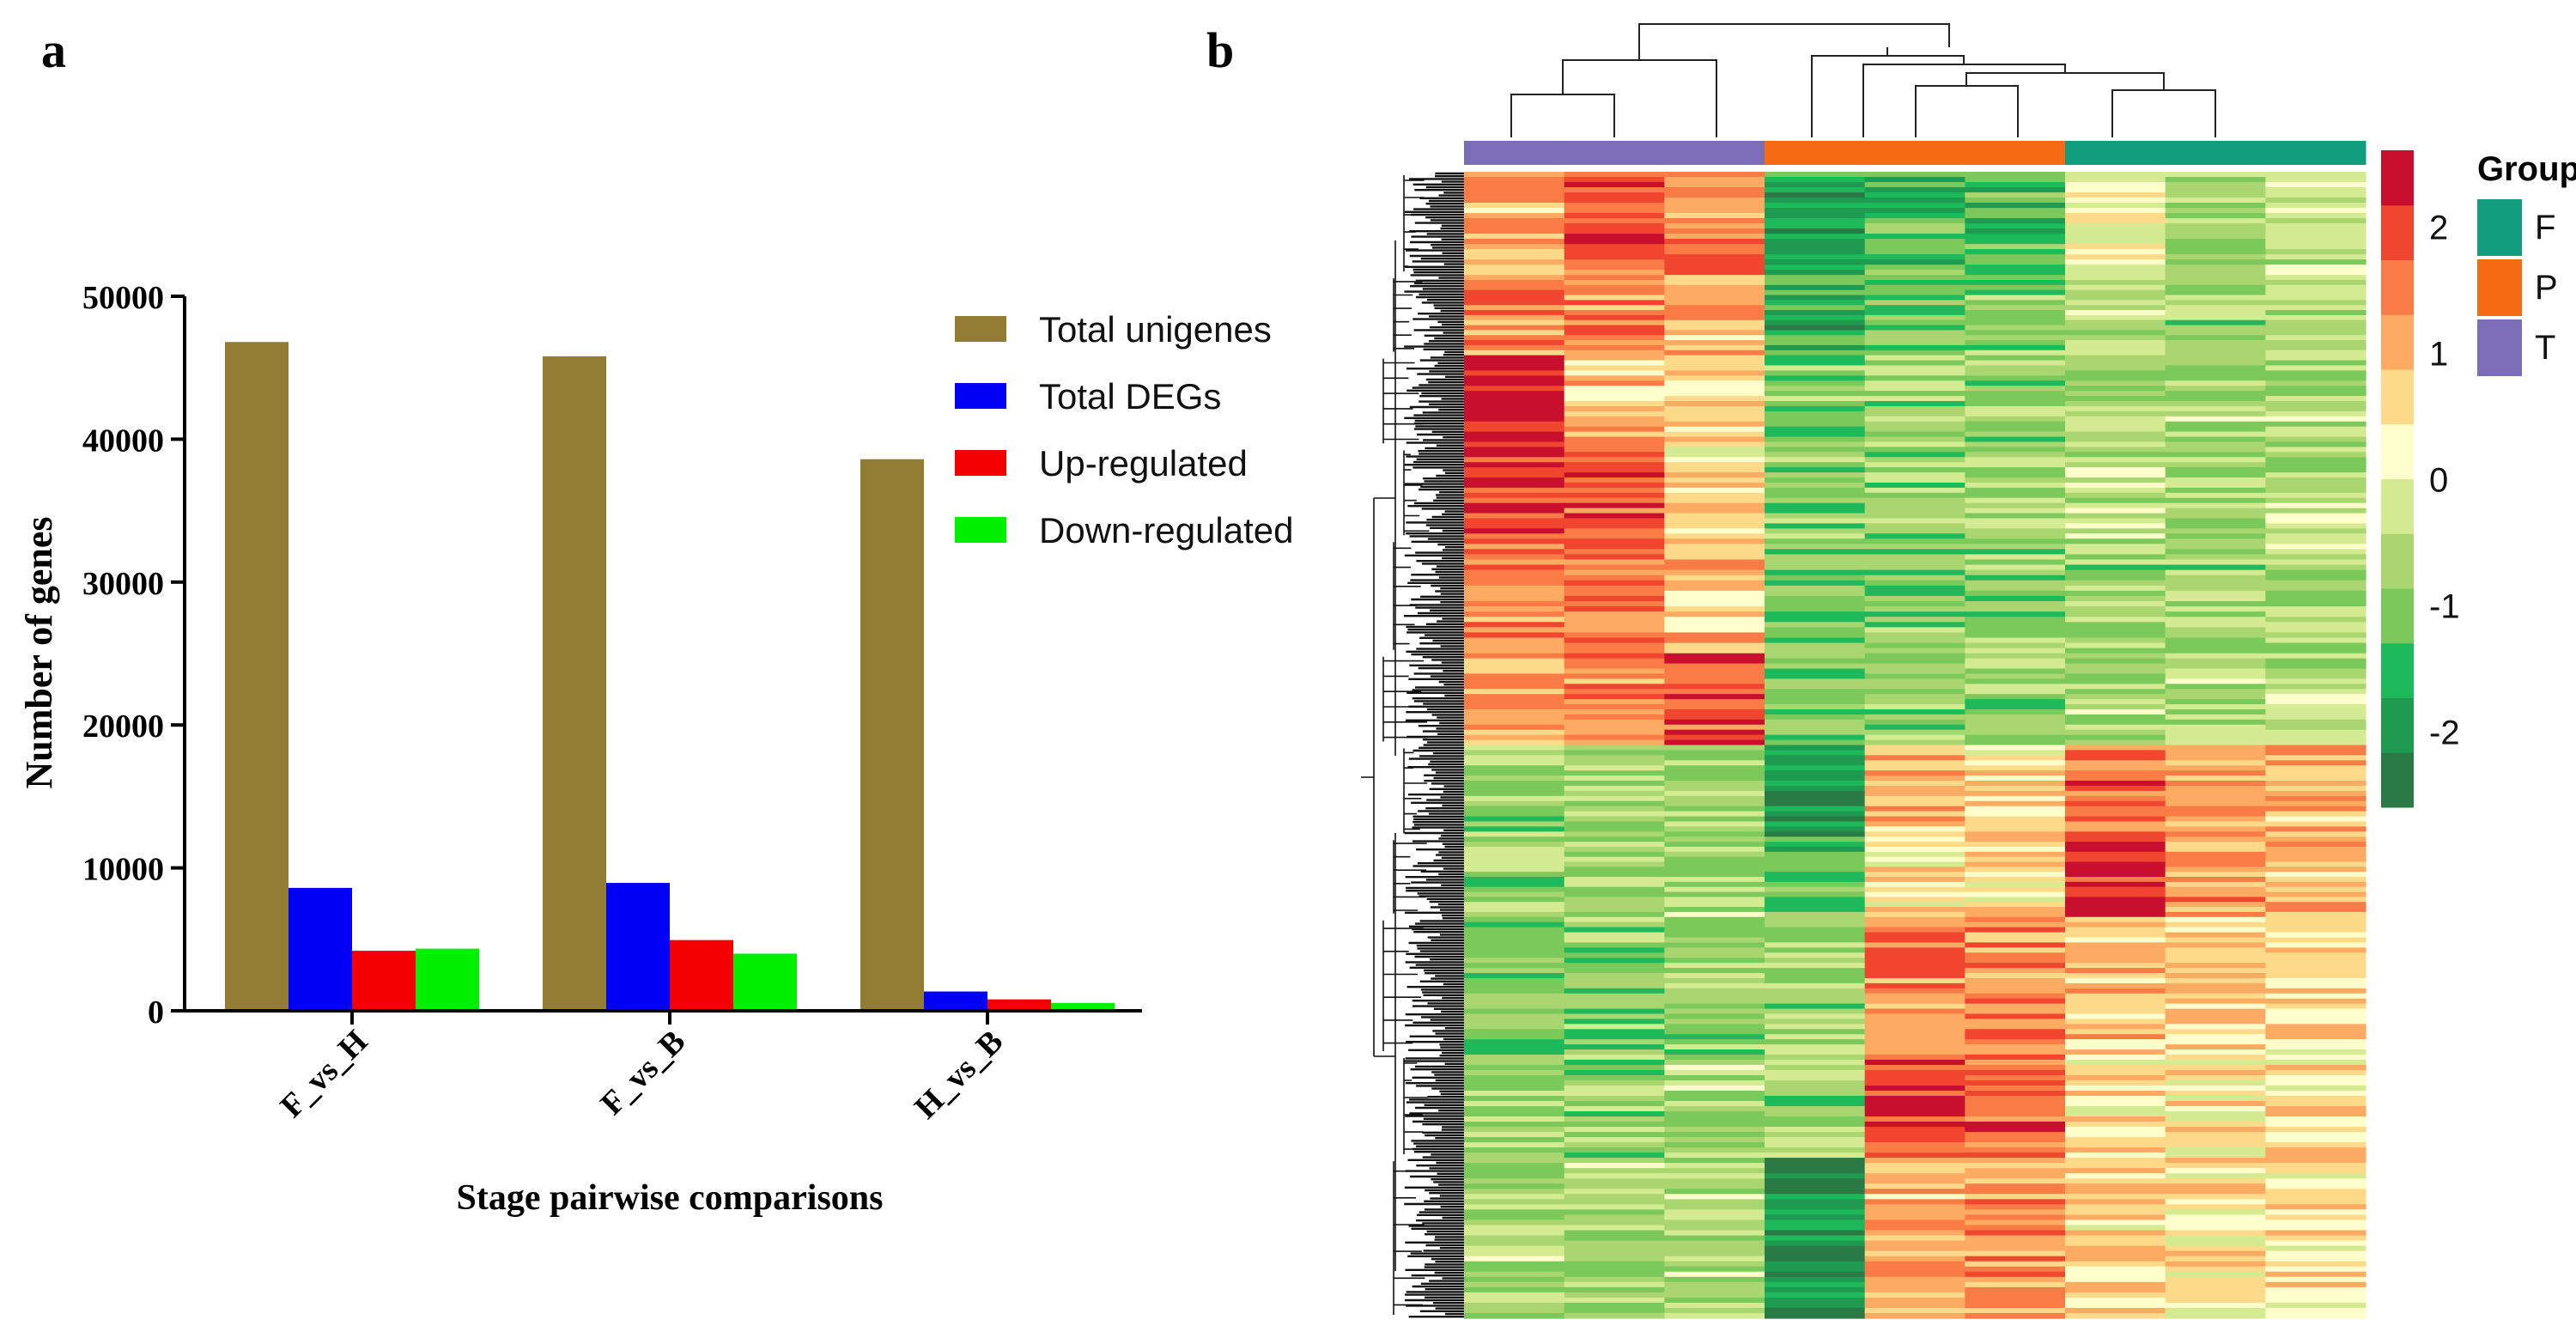 This screenshot has width=2576, height=1338. Describe the element at coordinates (980, 329) in the screenshot. I see `legend-swatch` at that location.